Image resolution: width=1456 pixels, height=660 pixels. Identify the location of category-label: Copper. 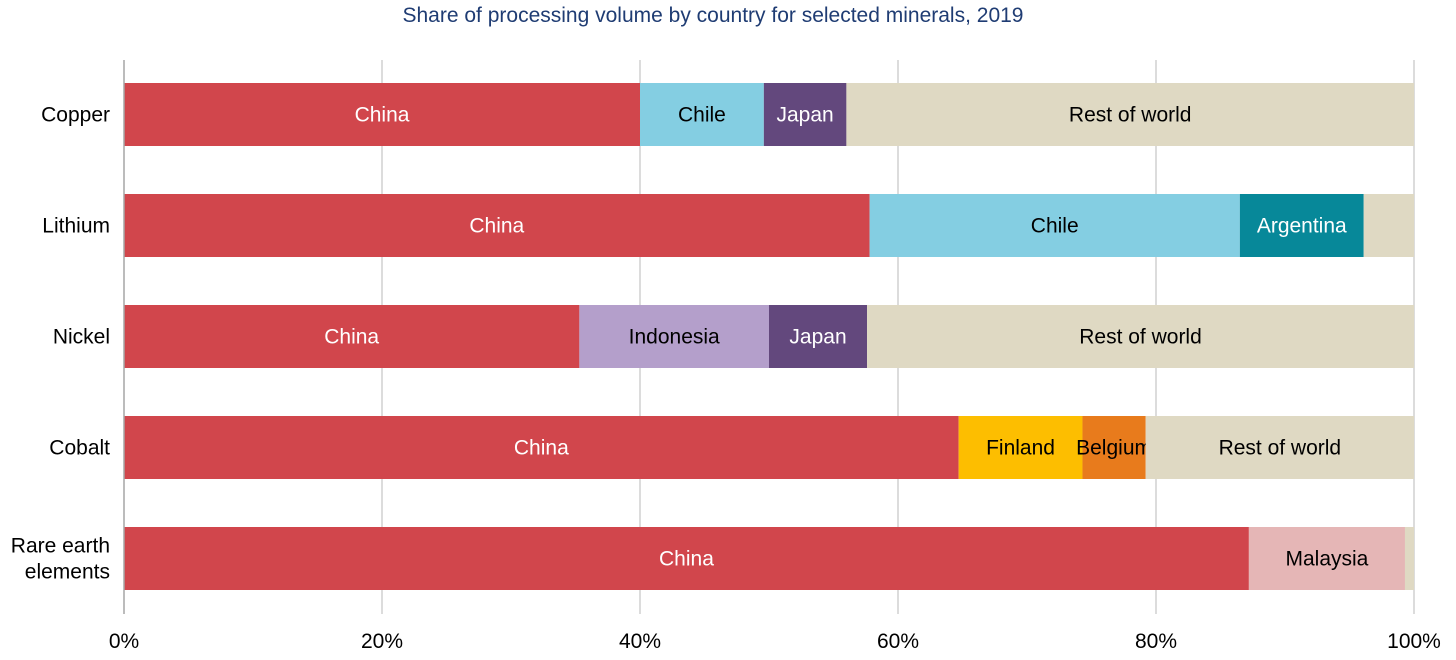
(75, 115).